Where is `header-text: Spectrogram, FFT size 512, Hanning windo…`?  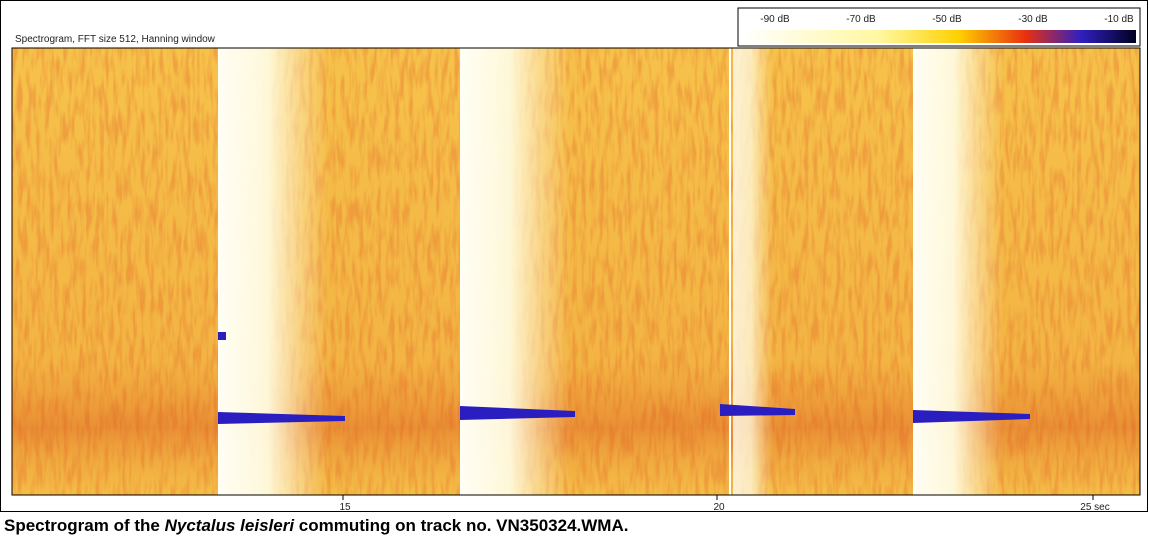
header-text: Spectrogram, FFT size 512, Hanning windo… is located at coordinates (115, 39).